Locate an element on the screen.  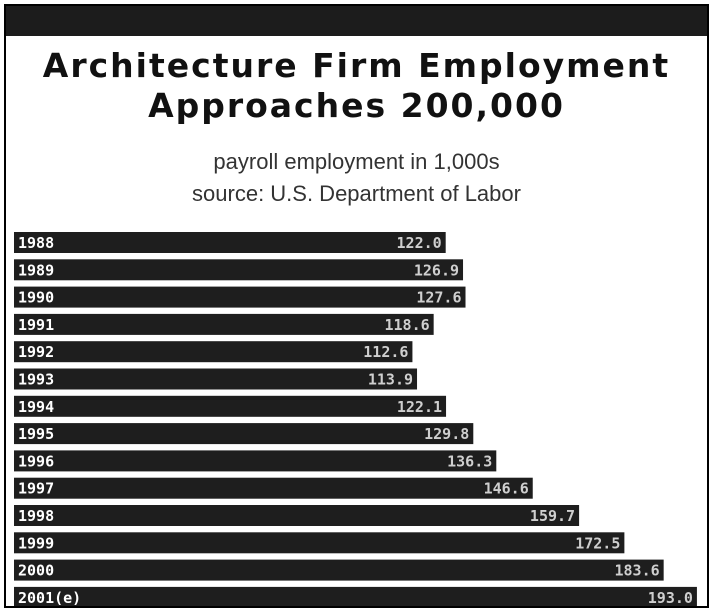
bar-1997 is located at coordinates (273, 488).